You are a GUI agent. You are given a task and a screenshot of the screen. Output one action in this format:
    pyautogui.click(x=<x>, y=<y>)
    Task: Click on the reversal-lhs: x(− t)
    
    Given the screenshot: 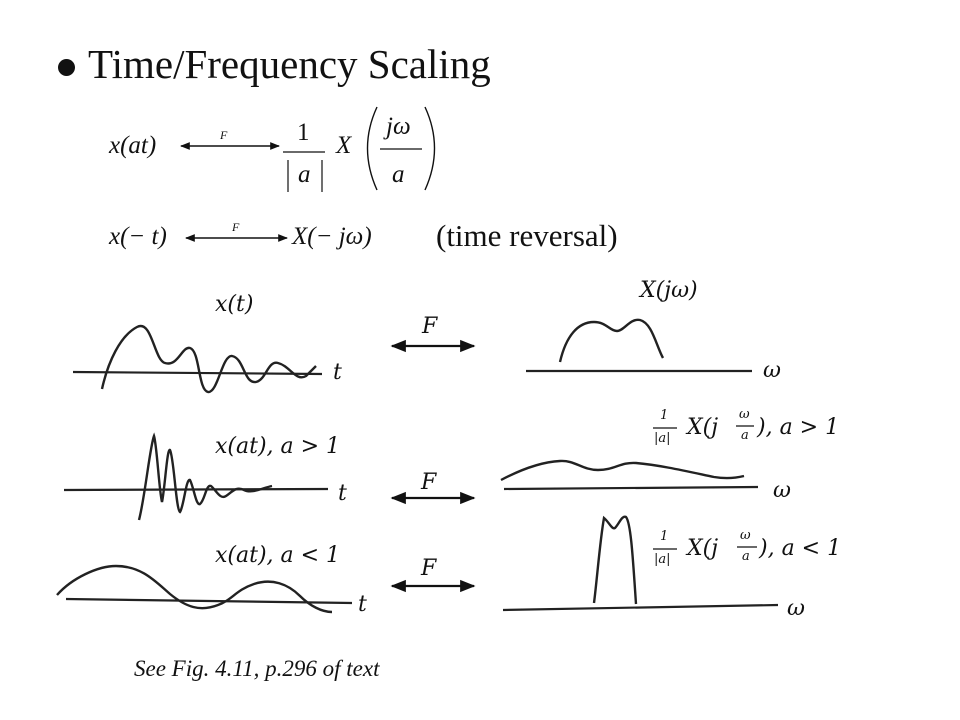 What is the action you would take?
    pyautogui.click(x=138, y=236)
    